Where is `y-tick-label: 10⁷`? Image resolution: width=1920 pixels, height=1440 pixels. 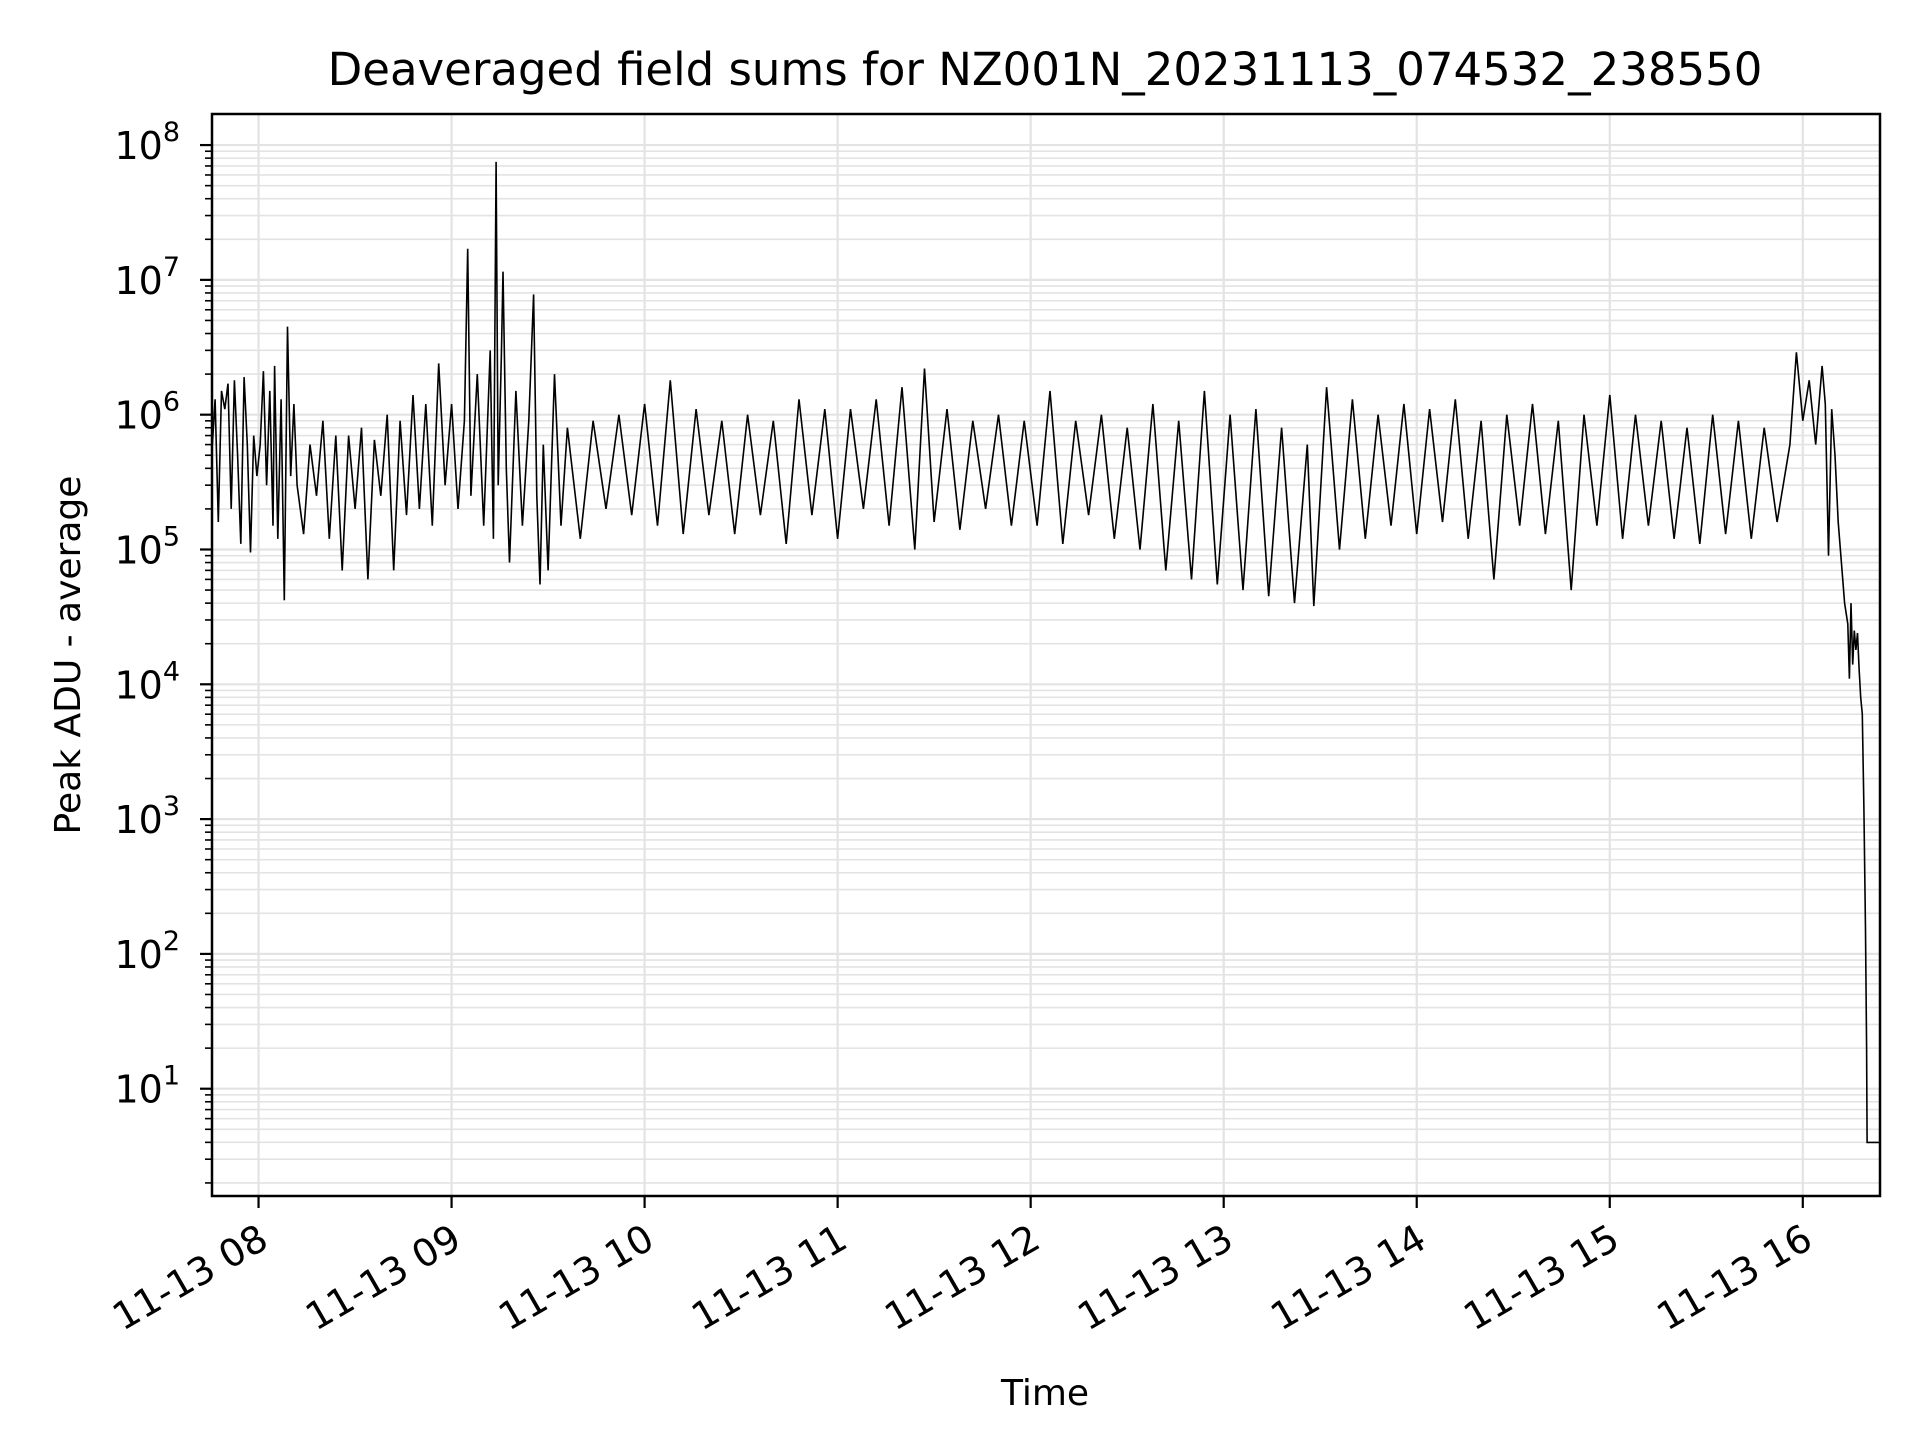 y-tick-label: 10⁷ is located at coordinates (147, 277).